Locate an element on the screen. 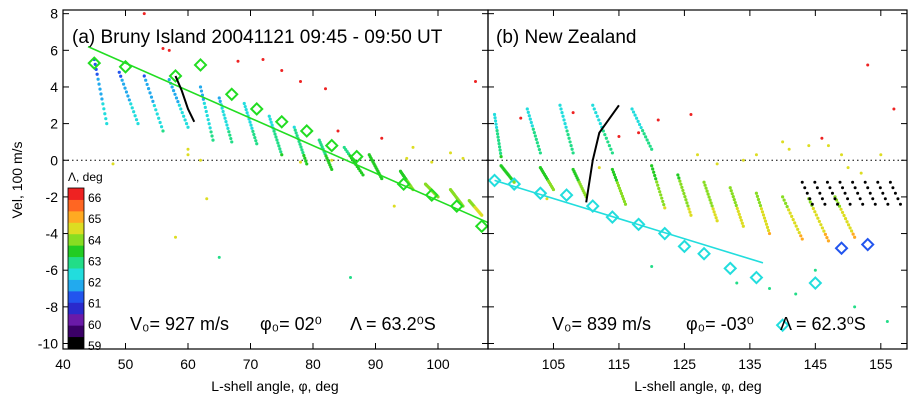 The height and width of the screenshot is (399, 908). panel-a-y-tick-label: 0 is located at coordinates (54, 160).